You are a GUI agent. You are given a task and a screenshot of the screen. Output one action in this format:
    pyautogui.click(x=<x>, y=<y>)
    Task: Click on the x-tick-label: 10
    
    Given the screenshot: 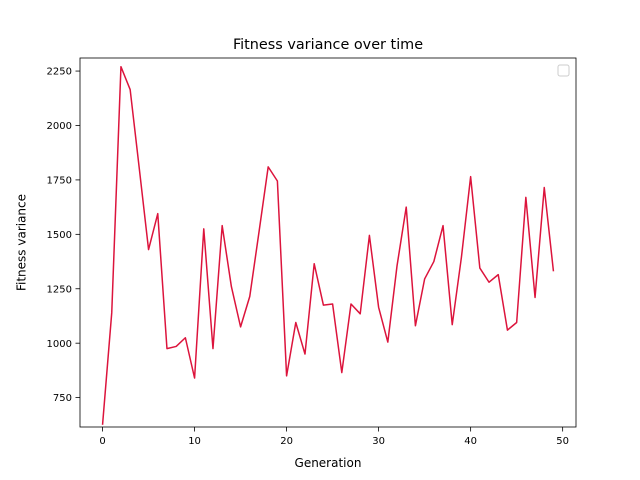 What is the action you would take?
    pyautogui.click(x=194, y=441)
    